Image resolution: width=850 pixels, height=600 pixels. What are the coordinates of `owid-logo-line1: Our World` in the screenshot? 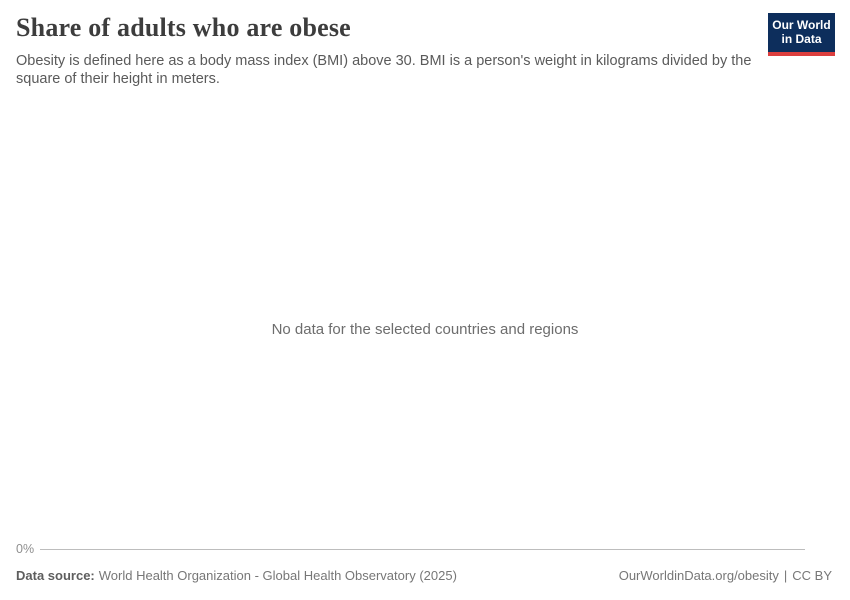 It's located at (801, 25).